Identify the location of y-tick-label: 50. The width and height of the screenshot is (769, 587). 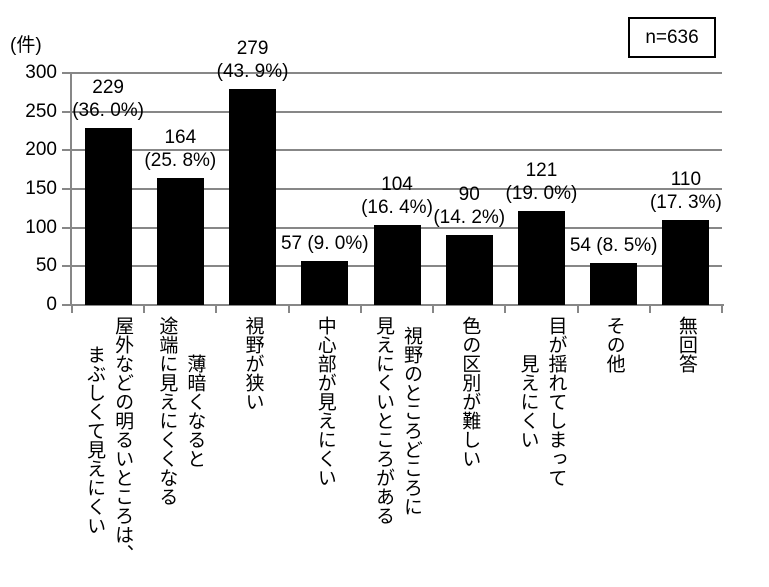
(46, 266).